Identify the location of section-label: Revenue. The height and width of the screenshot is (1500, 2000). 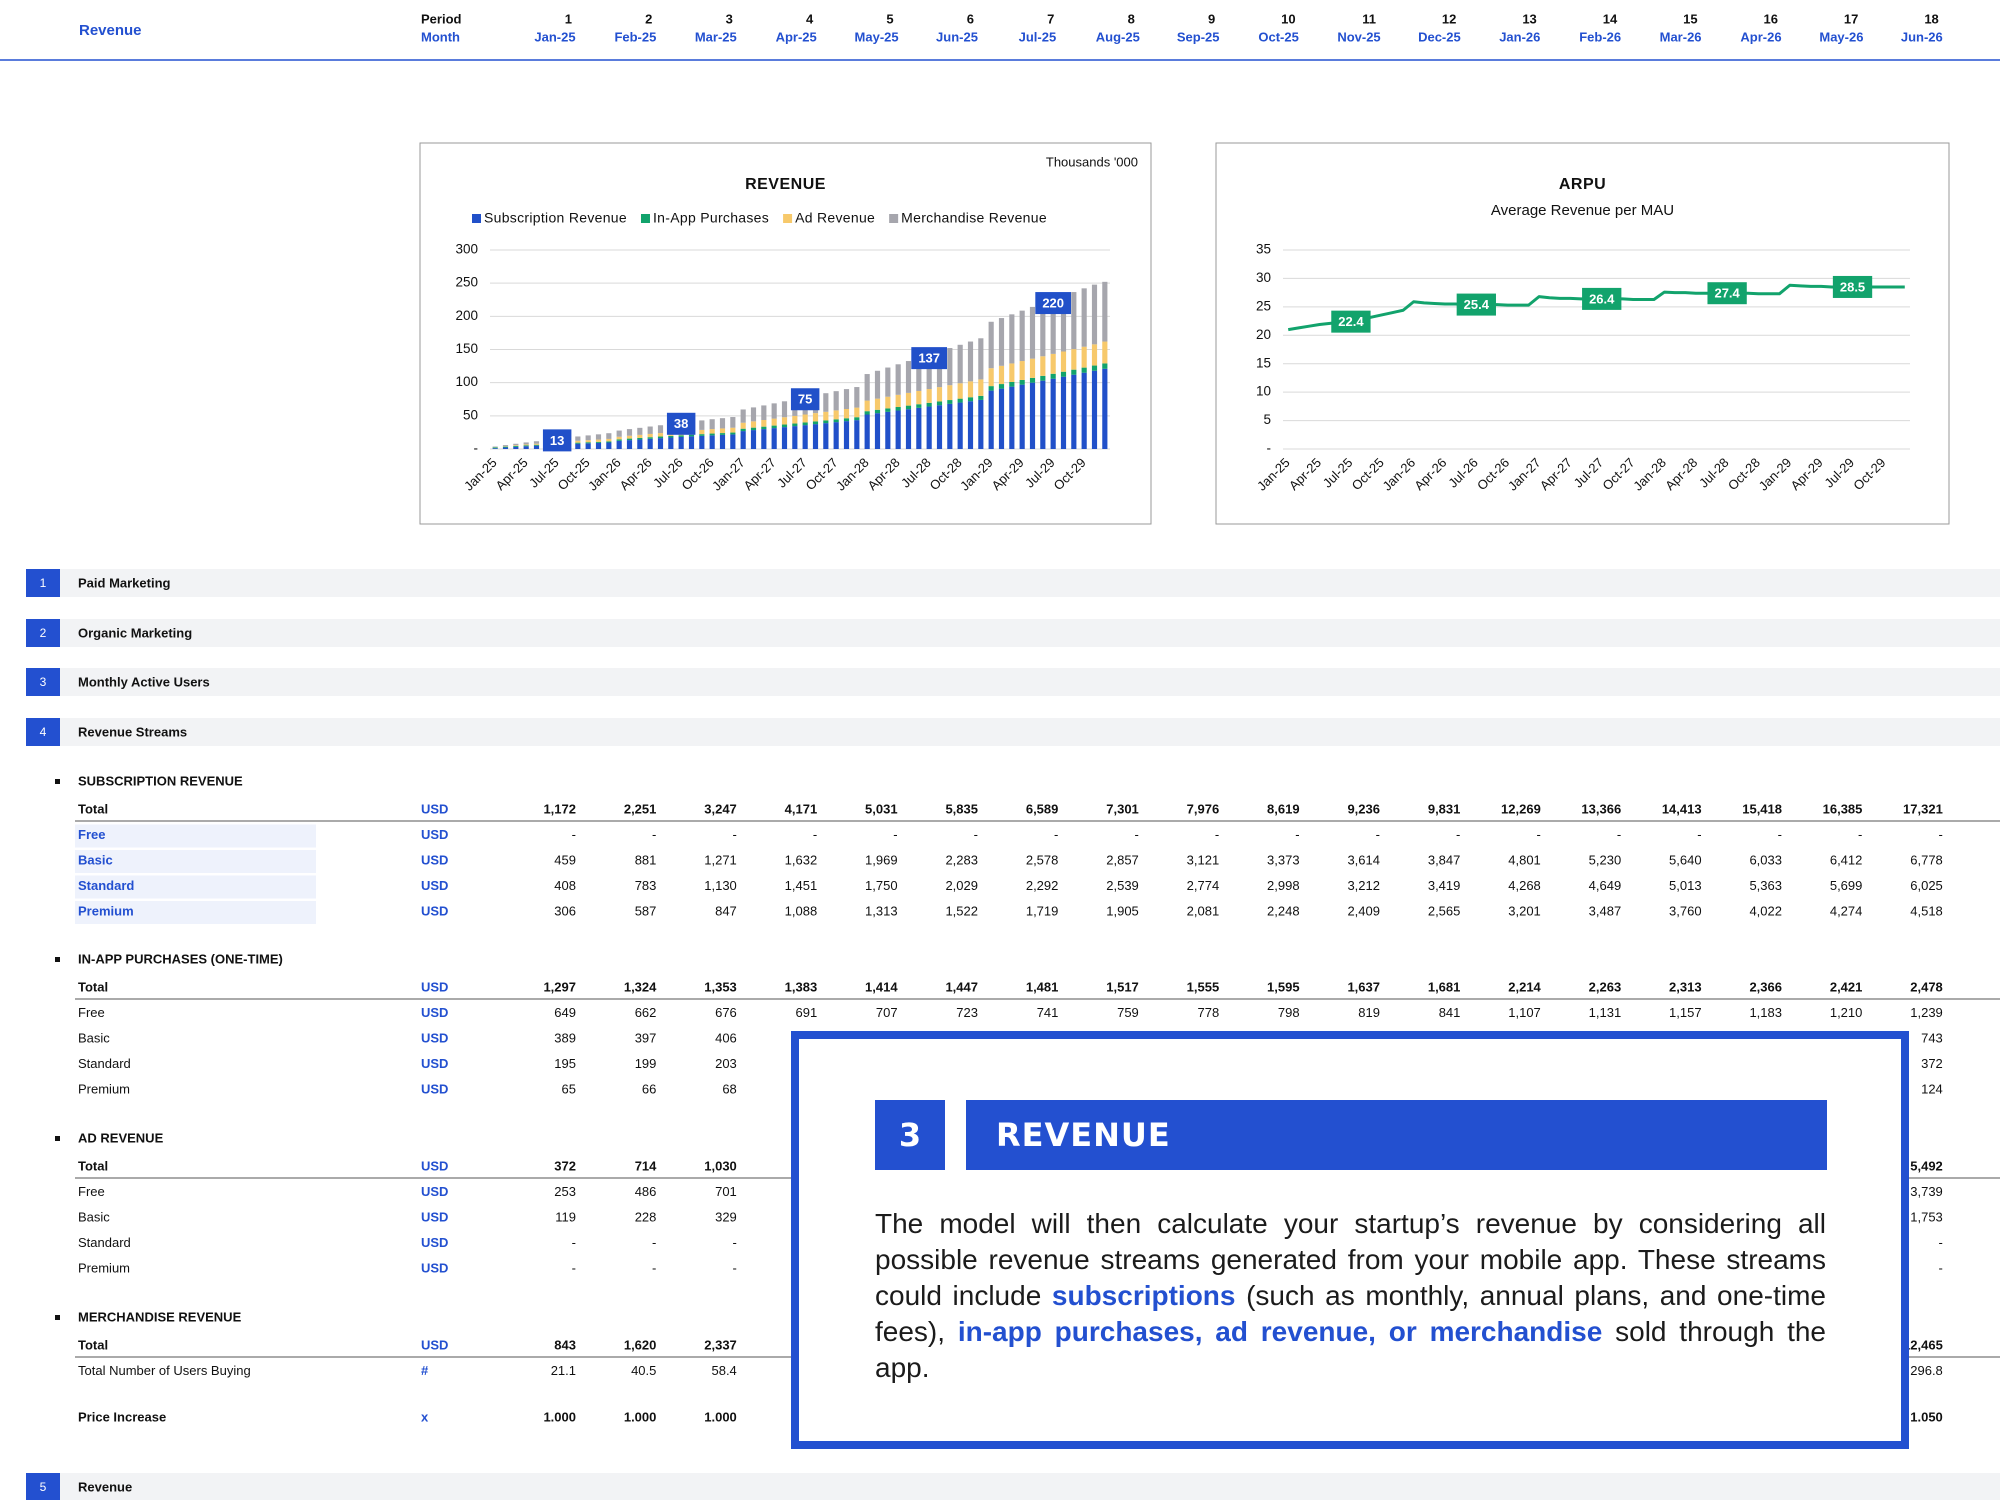
(105, 1486).